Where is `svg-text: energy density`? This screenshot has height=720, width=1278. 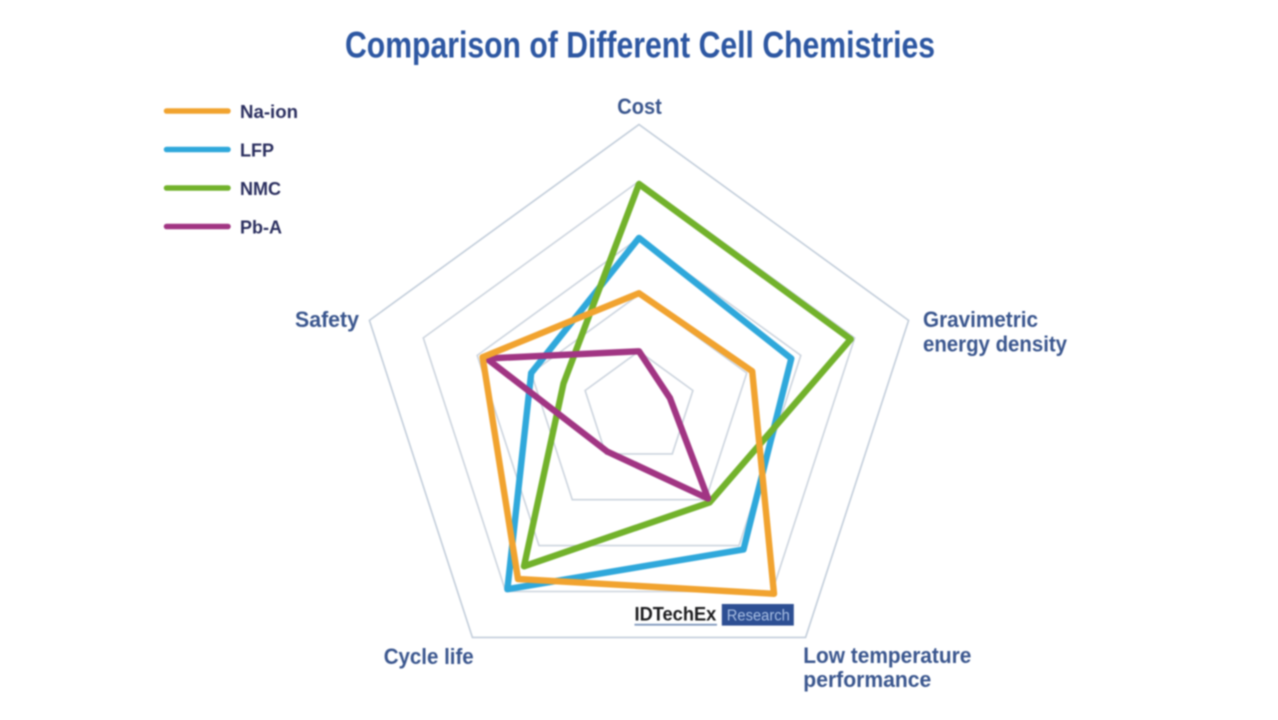 svg-text: energy density is located at coordinates (995, 344).